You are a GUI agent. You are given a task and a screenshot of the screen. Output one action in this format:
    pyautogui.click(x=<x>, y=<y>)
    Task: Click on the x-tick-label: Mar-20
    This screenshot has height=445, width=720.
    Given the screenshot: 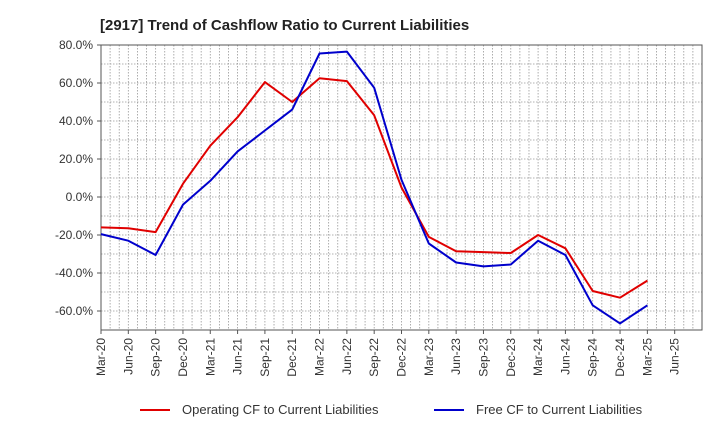 What is the action you would take?
    pyautogui.click(x=101, y=357)
    